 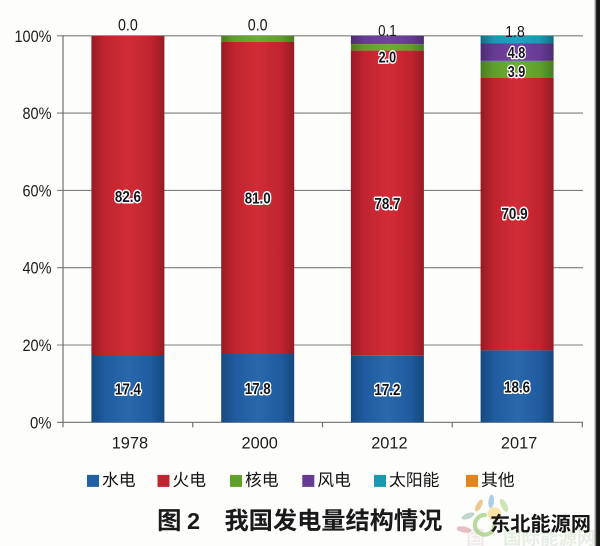 What do you see at coordinates (128, 390) in the screenshot?
I see `svg-text: 17.4` at bounding box center [128, 390].